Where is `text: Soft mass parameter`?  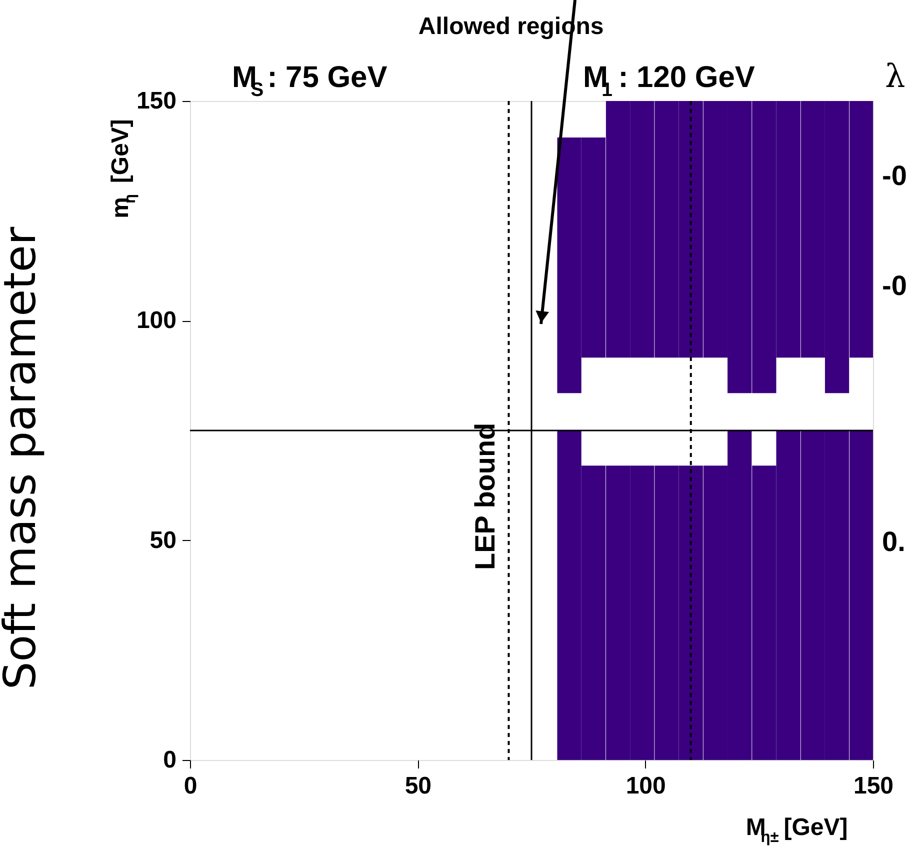 text: Soft mass parameter is located at coordinates (23, 458).